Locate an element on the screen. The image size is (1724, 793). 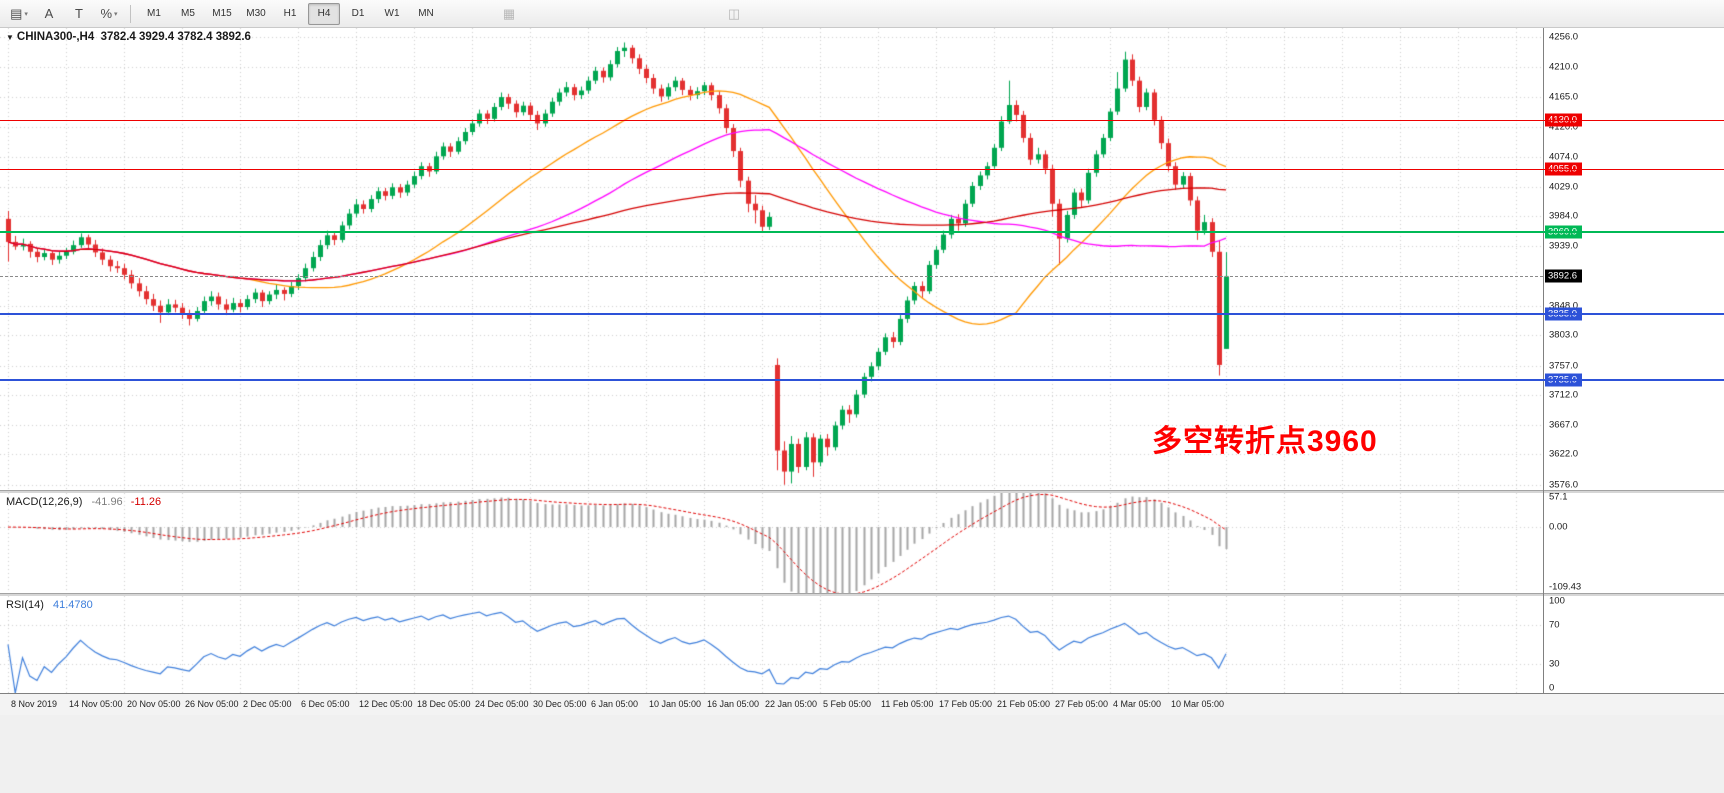
macd-canvas is located at coordinates (771, 543).